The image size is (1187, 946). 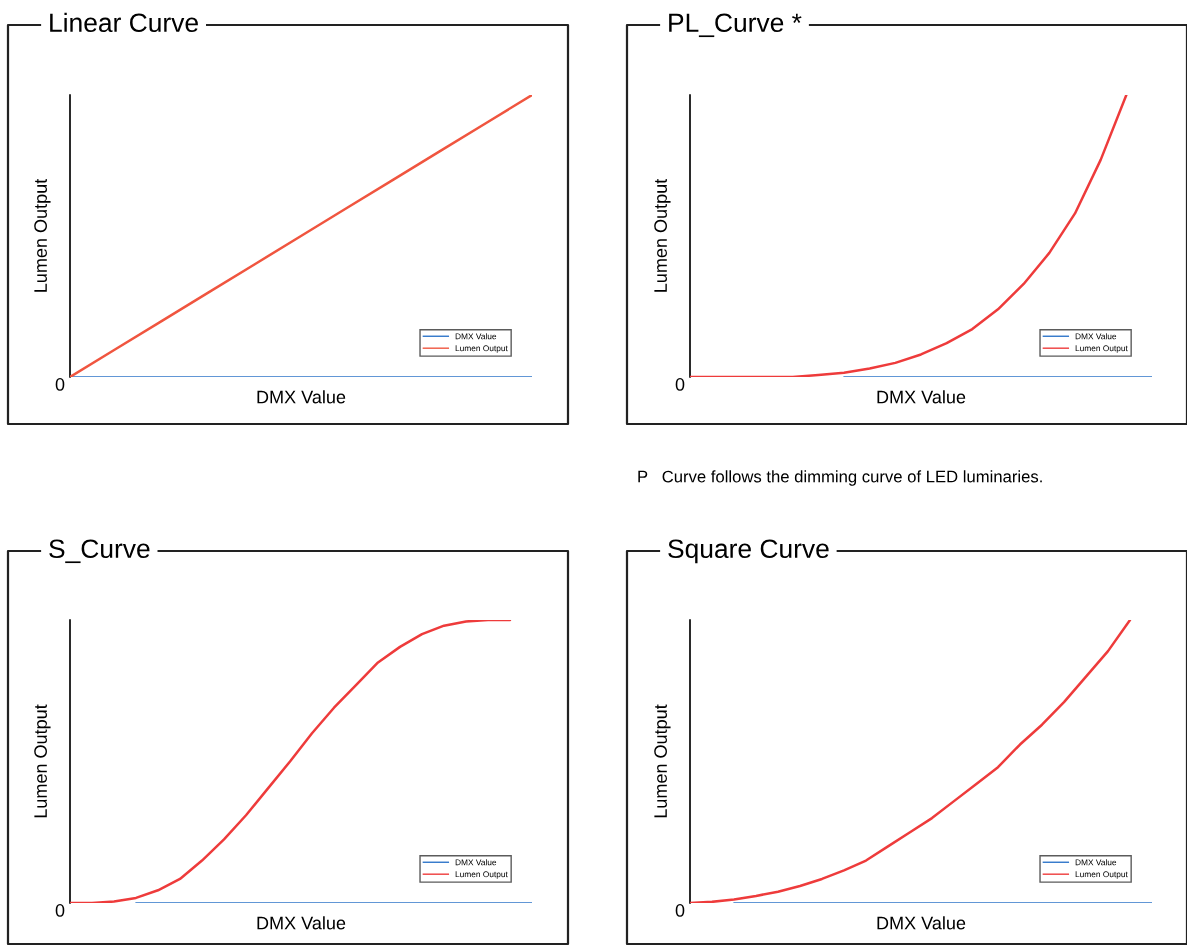 What do you see at coordinates (735, 25) in the screenshot?
I see `chart-title: PL_Curve *` at bounding box center [735, 25].